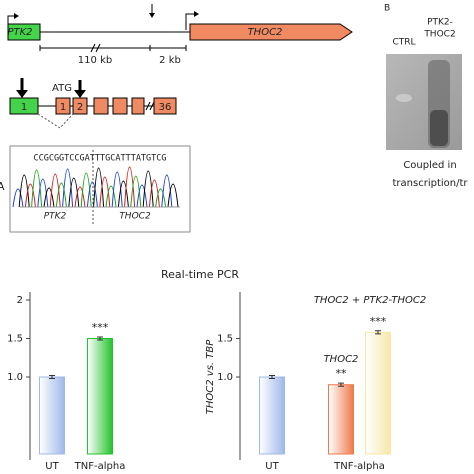 The height and width of the screenshot is (474, 474). I want to click on lane-label: CTRL, so click(403, 43).